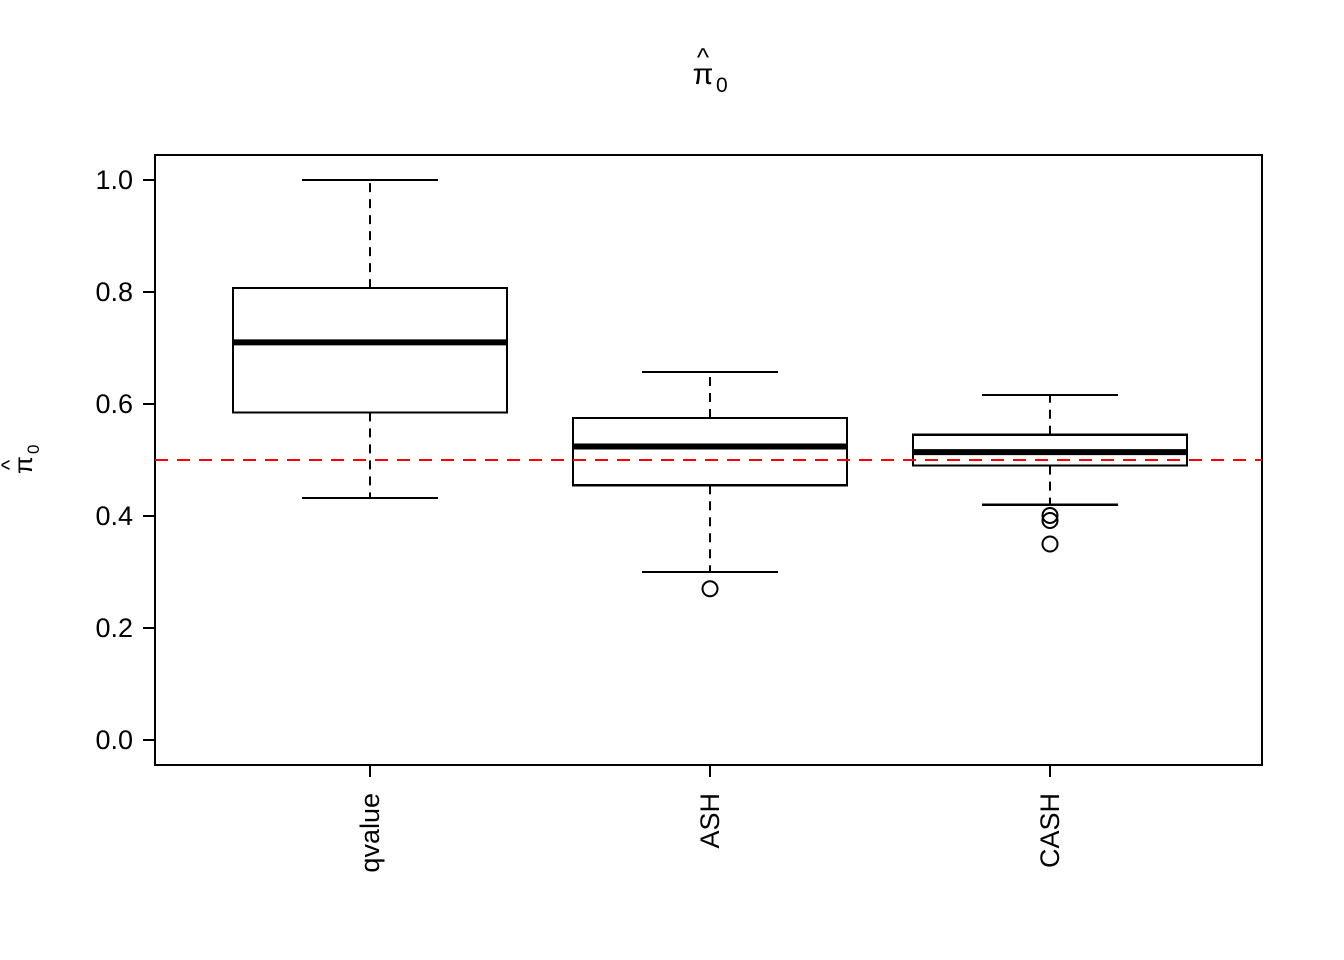  Describe the element at coordinates (114, 292) in the screenshot. I see `y-tick-label: 0.8` at that location.